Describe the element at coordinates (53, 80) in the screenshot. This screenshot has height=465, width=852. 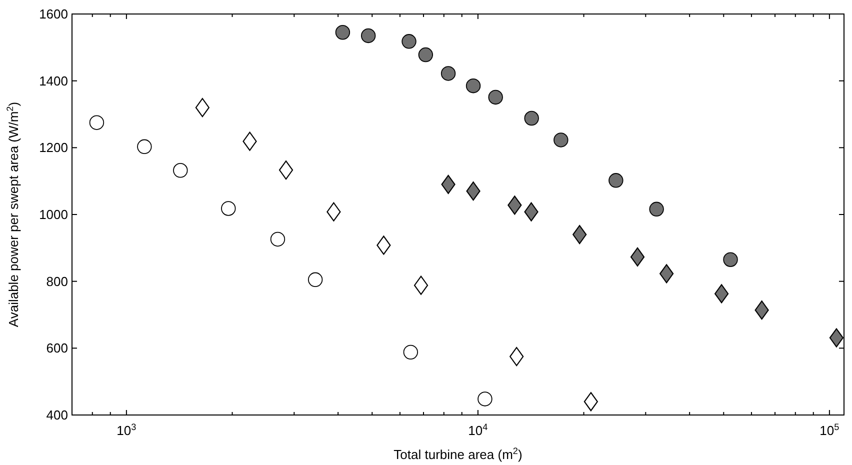
I see `y-tick-label: 1400` at that location.